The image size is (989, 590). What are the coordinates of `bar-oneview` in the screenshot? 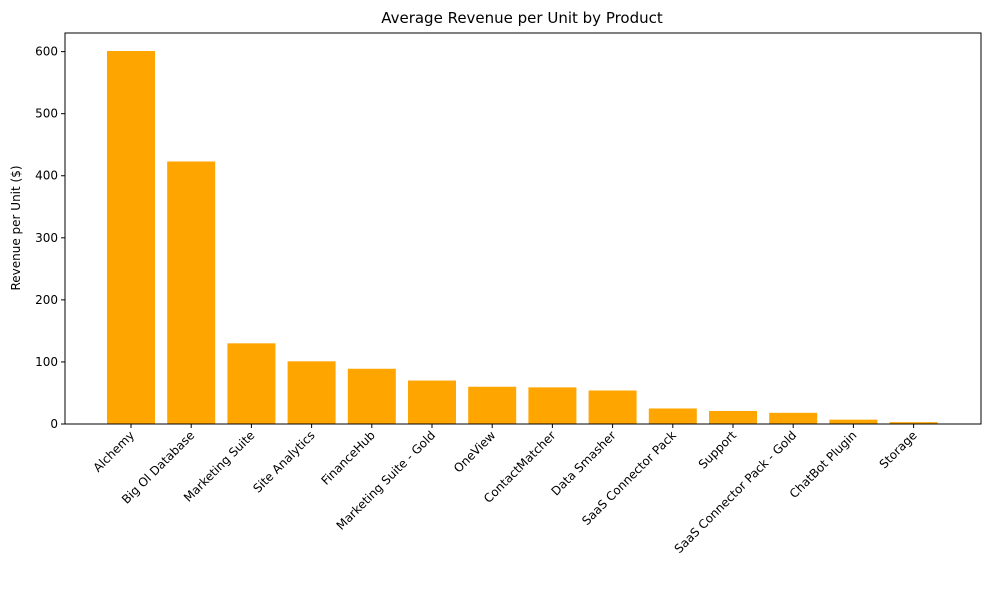 It's located at (492, 405).